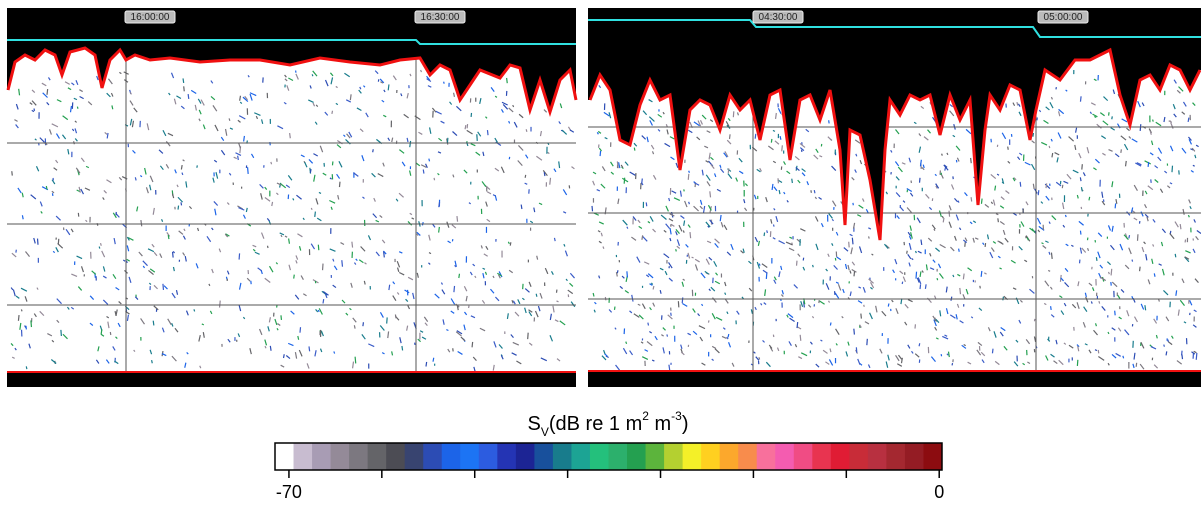 Image resolution: width=1201 pixels, height=508 pixels. Describe the element at coordinates (939, 492) in the screenshot. I see `colorbar-tick-label: 0` at that location.